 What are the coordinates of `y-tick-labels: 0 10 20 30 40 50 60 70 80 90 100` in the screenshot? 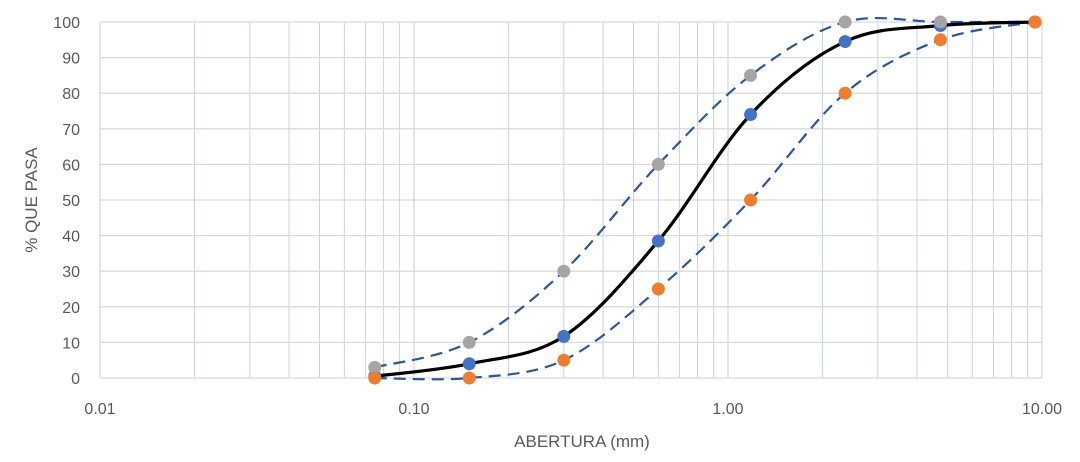 It's located at (66, 201).